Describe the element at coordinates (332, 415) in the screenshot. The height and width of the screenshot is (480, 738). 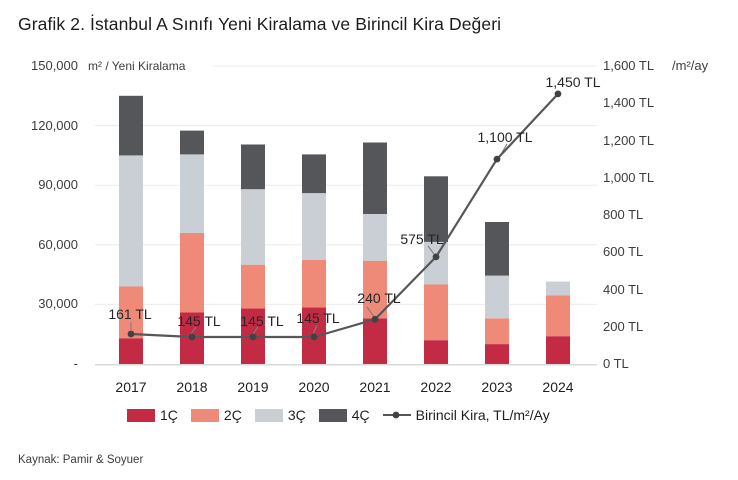
I see `q4-color-swatch` at that location.